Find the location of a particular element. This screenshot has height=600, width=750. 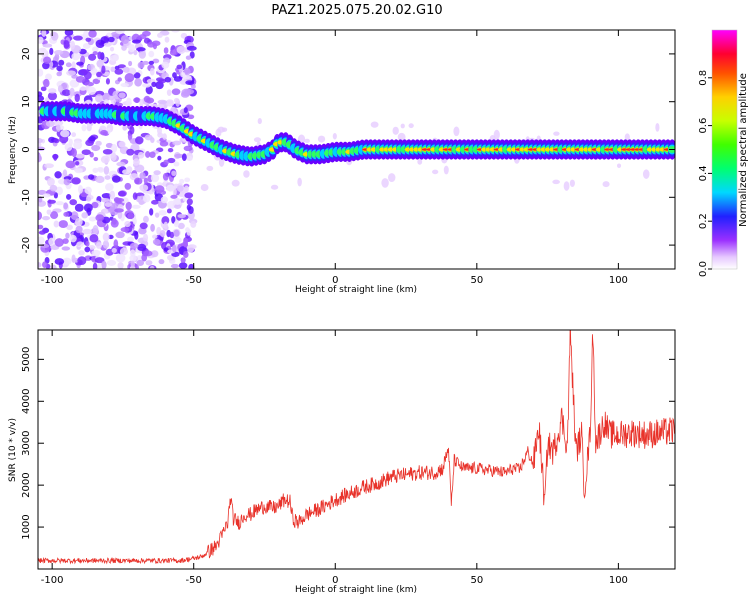

snr-y-axis-label: SNR (10 * v/v) is located at coordinates (13, 450).